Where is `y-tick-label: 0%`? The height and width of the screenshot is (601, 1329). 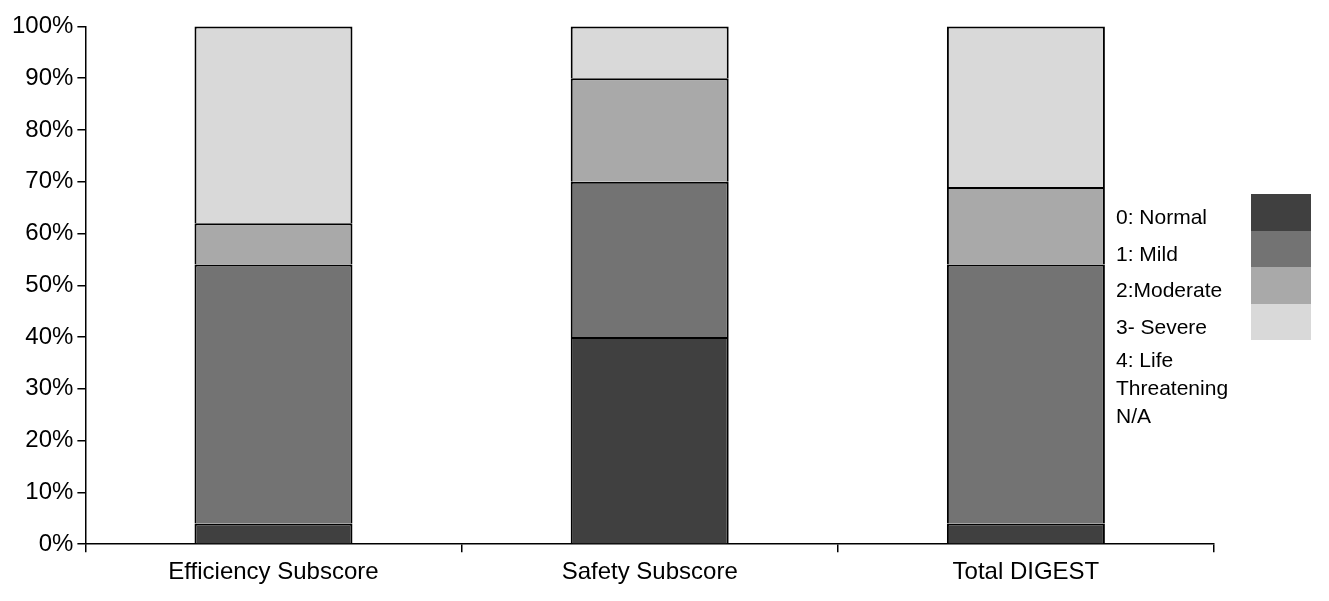 y-tick-label: 0% is located at coordinates (56, 542).